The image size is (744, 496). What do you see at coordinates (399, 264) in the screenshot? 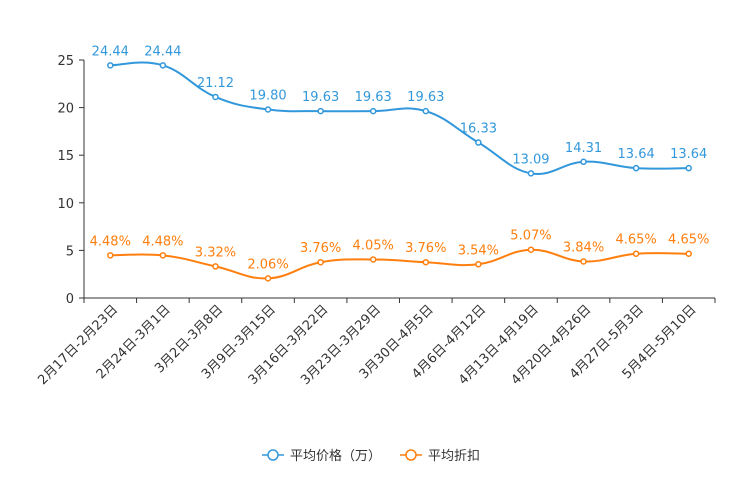
I see `series-line` at bounding box center [399, 264].